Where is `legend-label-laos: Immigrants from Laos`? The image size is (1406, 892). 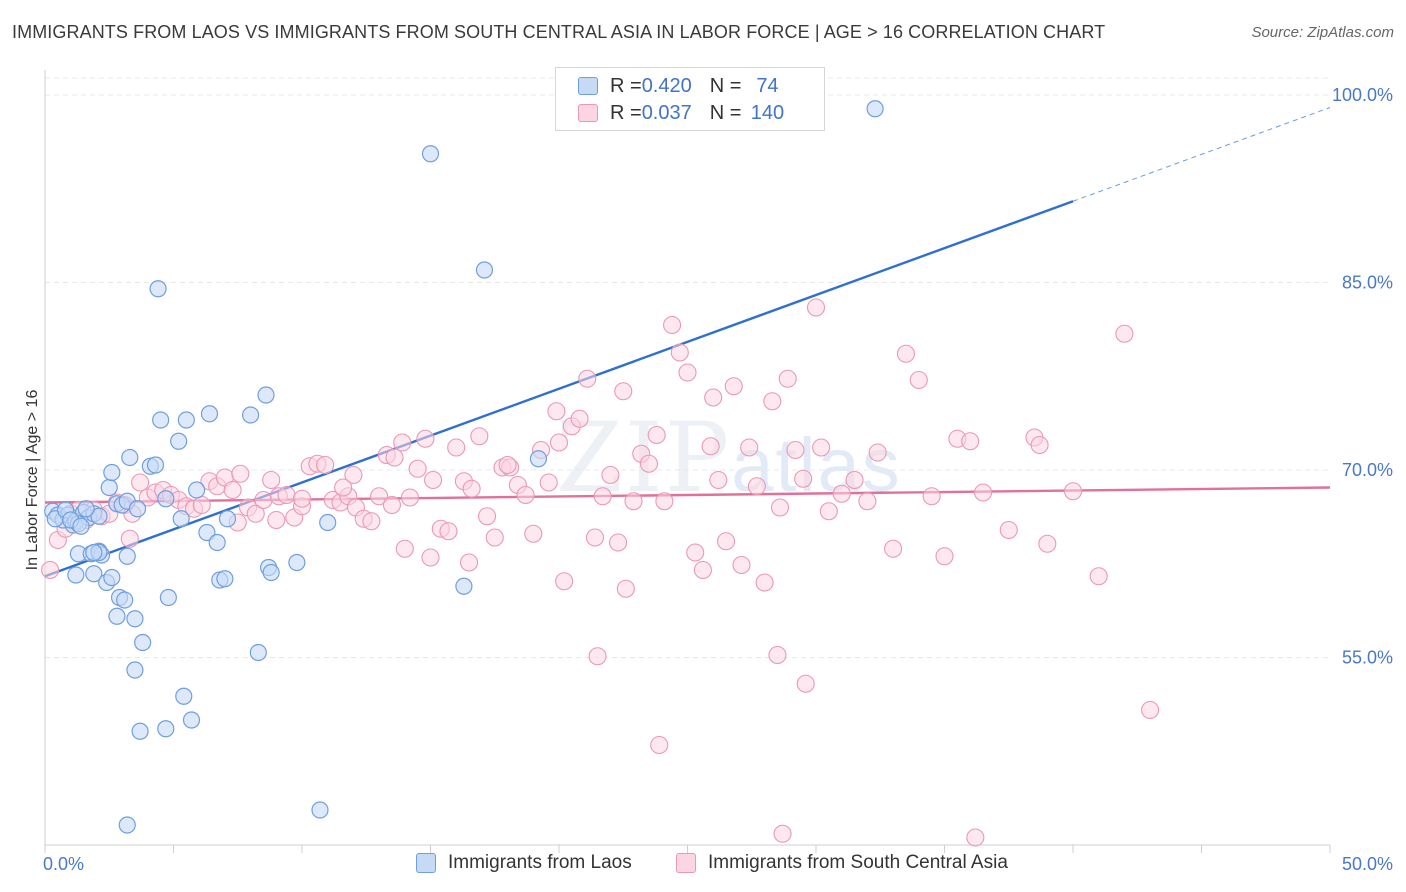 legend-label-laos: Immigrants from Laos is located at coordinates (540, 862).